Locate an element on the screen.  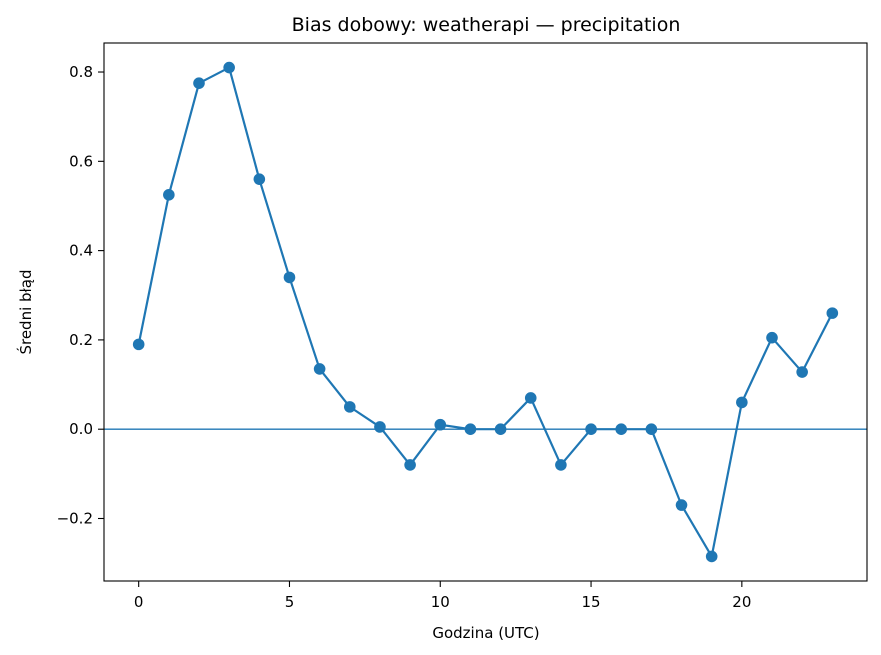
y-tick-label: −0.2 is located at coordinates (75, 518).